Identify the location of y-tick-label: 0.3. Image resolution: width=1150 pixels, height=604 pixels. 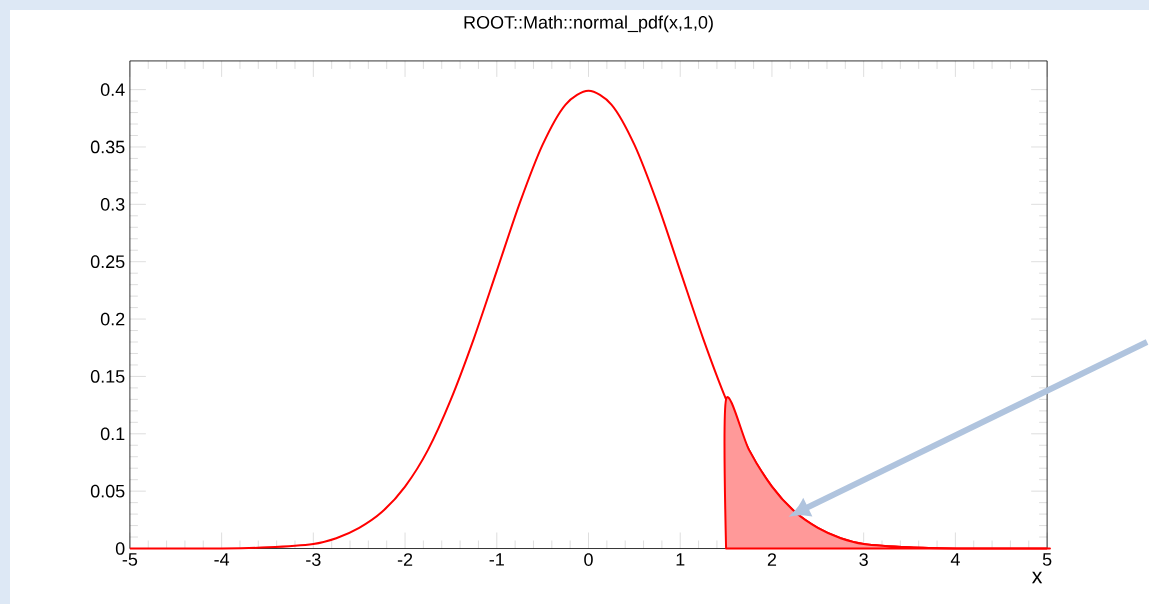
(112, 204).